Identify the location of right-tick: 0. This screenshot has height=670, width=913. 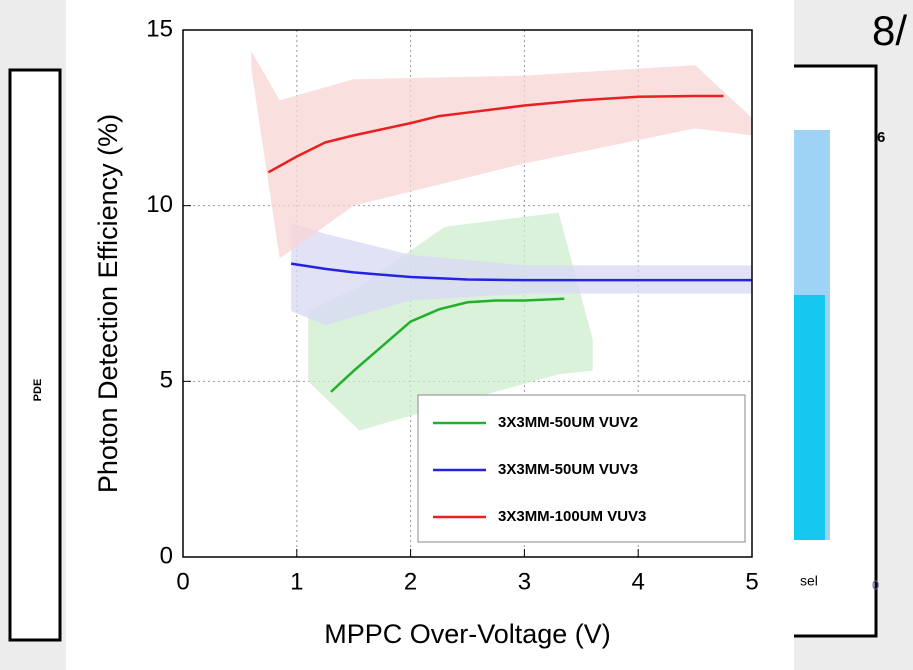
(875, 584).